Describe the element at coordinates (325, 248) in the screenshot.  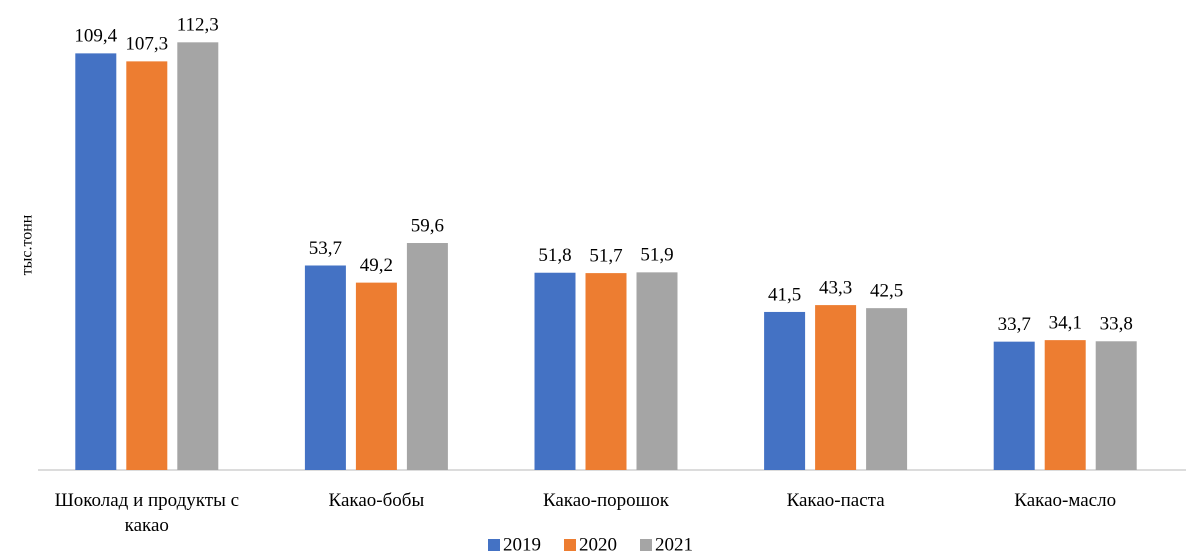
I see `data-label: 53,7` at that location.